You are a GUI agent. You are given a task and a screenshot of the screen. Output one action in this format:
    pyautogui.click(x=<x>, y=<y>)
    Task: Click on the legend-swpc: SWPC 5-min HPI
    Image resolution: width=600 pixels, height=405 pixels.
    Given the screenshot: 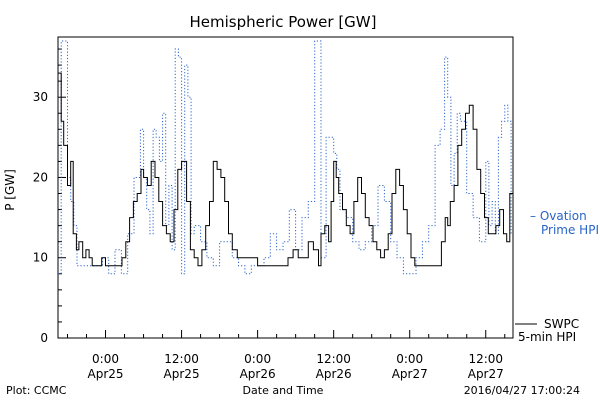 What is the action you would take?
    pyautogui.click(x=547, y=330)
    